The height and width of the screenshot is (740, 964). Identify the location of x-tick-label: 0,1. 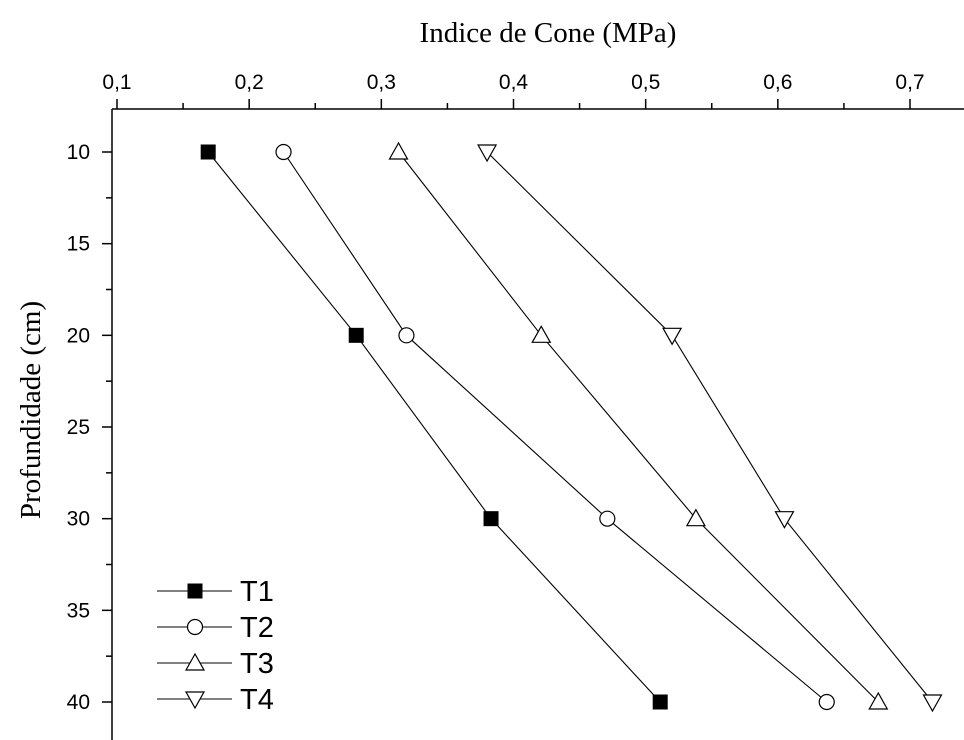
(116, 82).